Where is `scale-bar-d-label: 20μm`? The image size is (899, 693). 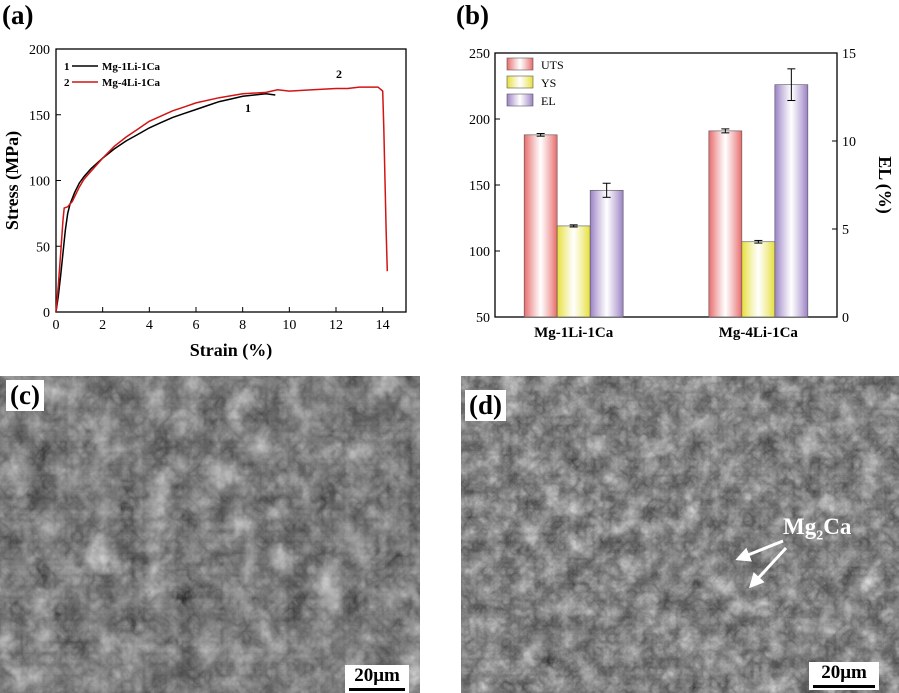
scale-bar-d-label: 20μm is located at coordinates (844, 672).